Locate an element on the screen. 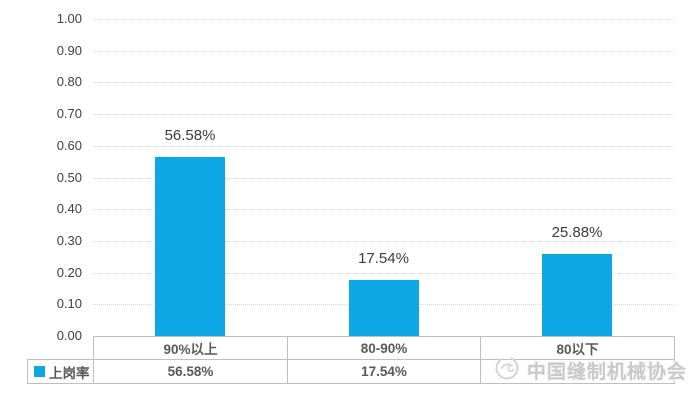 This screenshot has width=693, height=402. table-value-cell: 56.58% is located at coordinates (190, 371).